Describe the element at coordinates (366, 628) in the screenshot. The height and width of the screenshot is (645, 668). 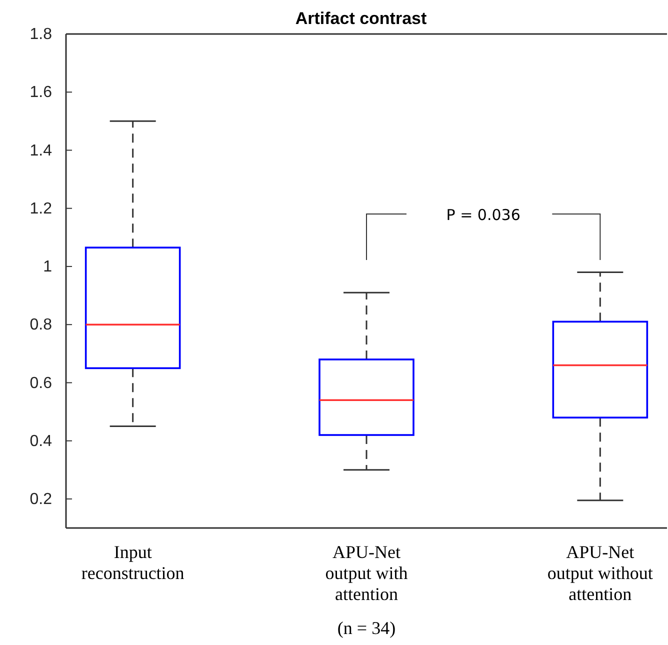
I see `text: (n = 34)` at that location.